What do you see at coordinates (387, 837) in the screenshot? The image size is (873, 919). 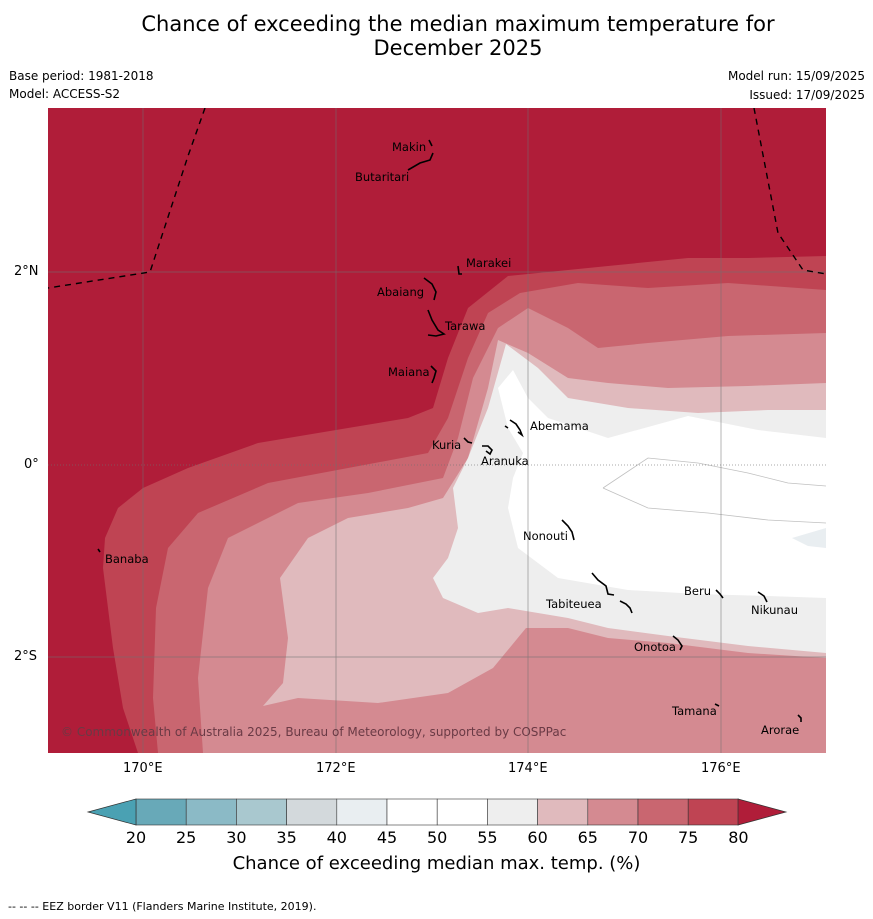 I see `colorbar-tick-45: 45` at bounding box center [387, 837].